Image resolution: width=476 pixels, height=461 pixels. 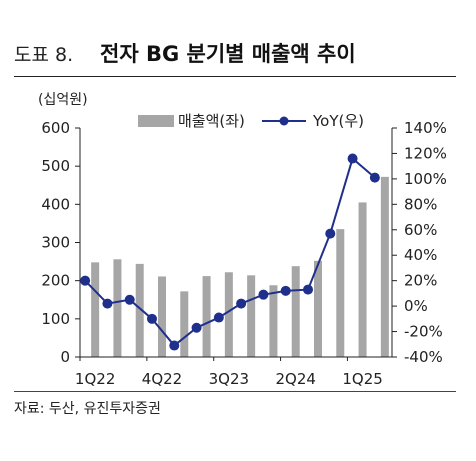 What do you see at coordinates (55, 204) in the screenshot?
I see `y-left-tick-label: 400` at bounding box center [55, 204].